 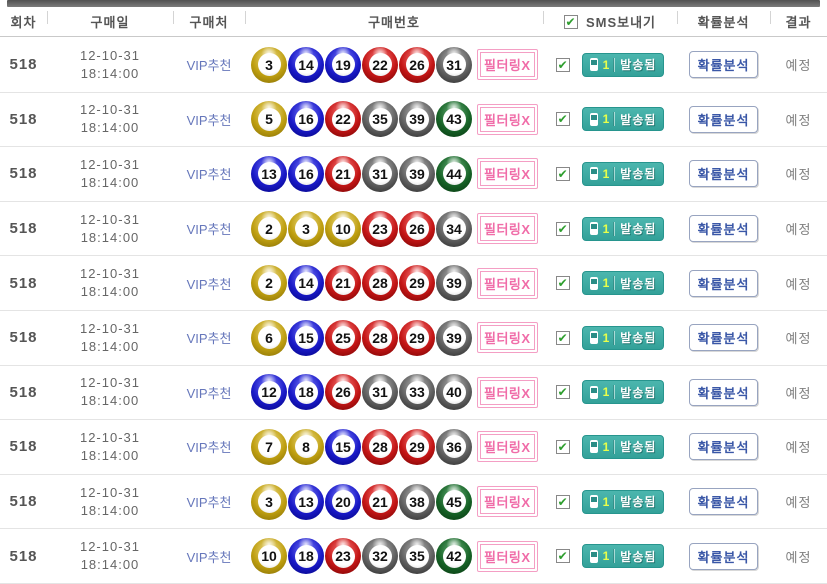 I want to click on lotto-ball-gray: 39, so click(x=454, y=283).